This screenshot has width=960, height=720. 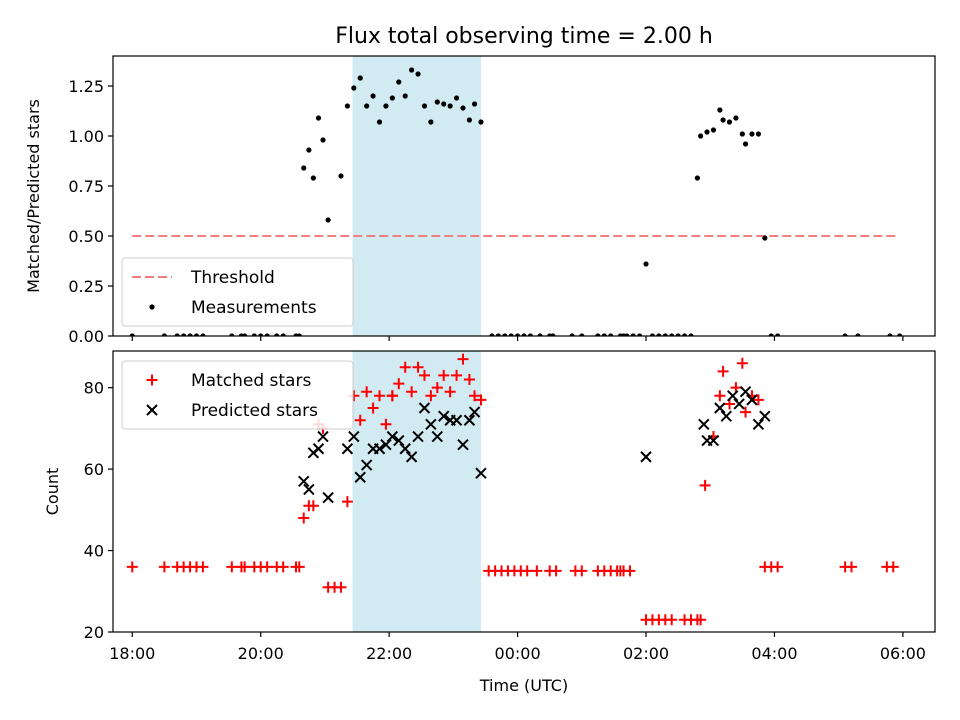 I want to click on x-tick-label: 20:00, so click(x=261, y=653).